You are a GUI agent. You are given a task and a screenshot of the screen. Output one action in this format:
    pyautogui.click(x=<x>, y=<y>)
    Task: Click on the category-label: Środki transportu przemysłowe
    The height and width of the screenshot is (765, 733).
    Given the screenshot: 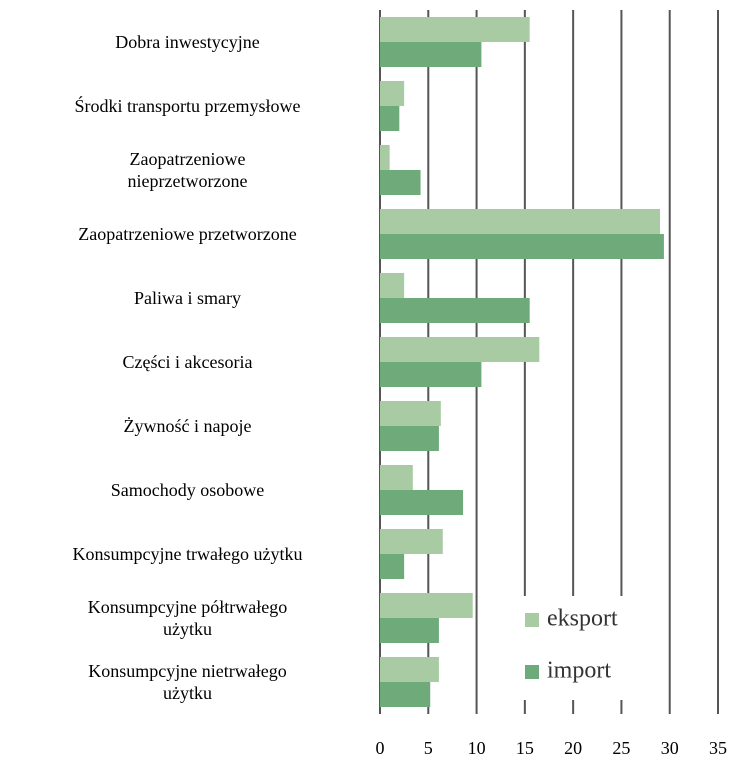 What is the action you would take?
    pyautogui.click(x=187, y=106)
    